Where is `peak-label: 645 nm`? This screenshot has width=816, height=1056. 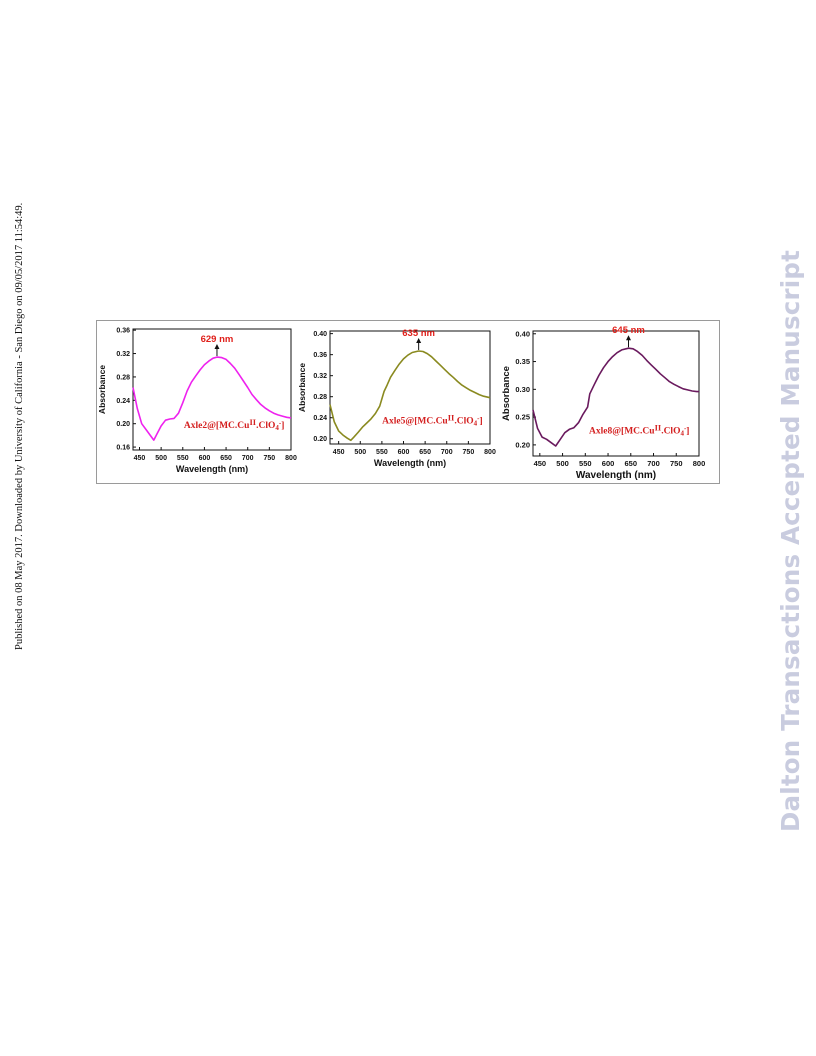
peak-label: 645 nm is located at coordinates (628, 330).